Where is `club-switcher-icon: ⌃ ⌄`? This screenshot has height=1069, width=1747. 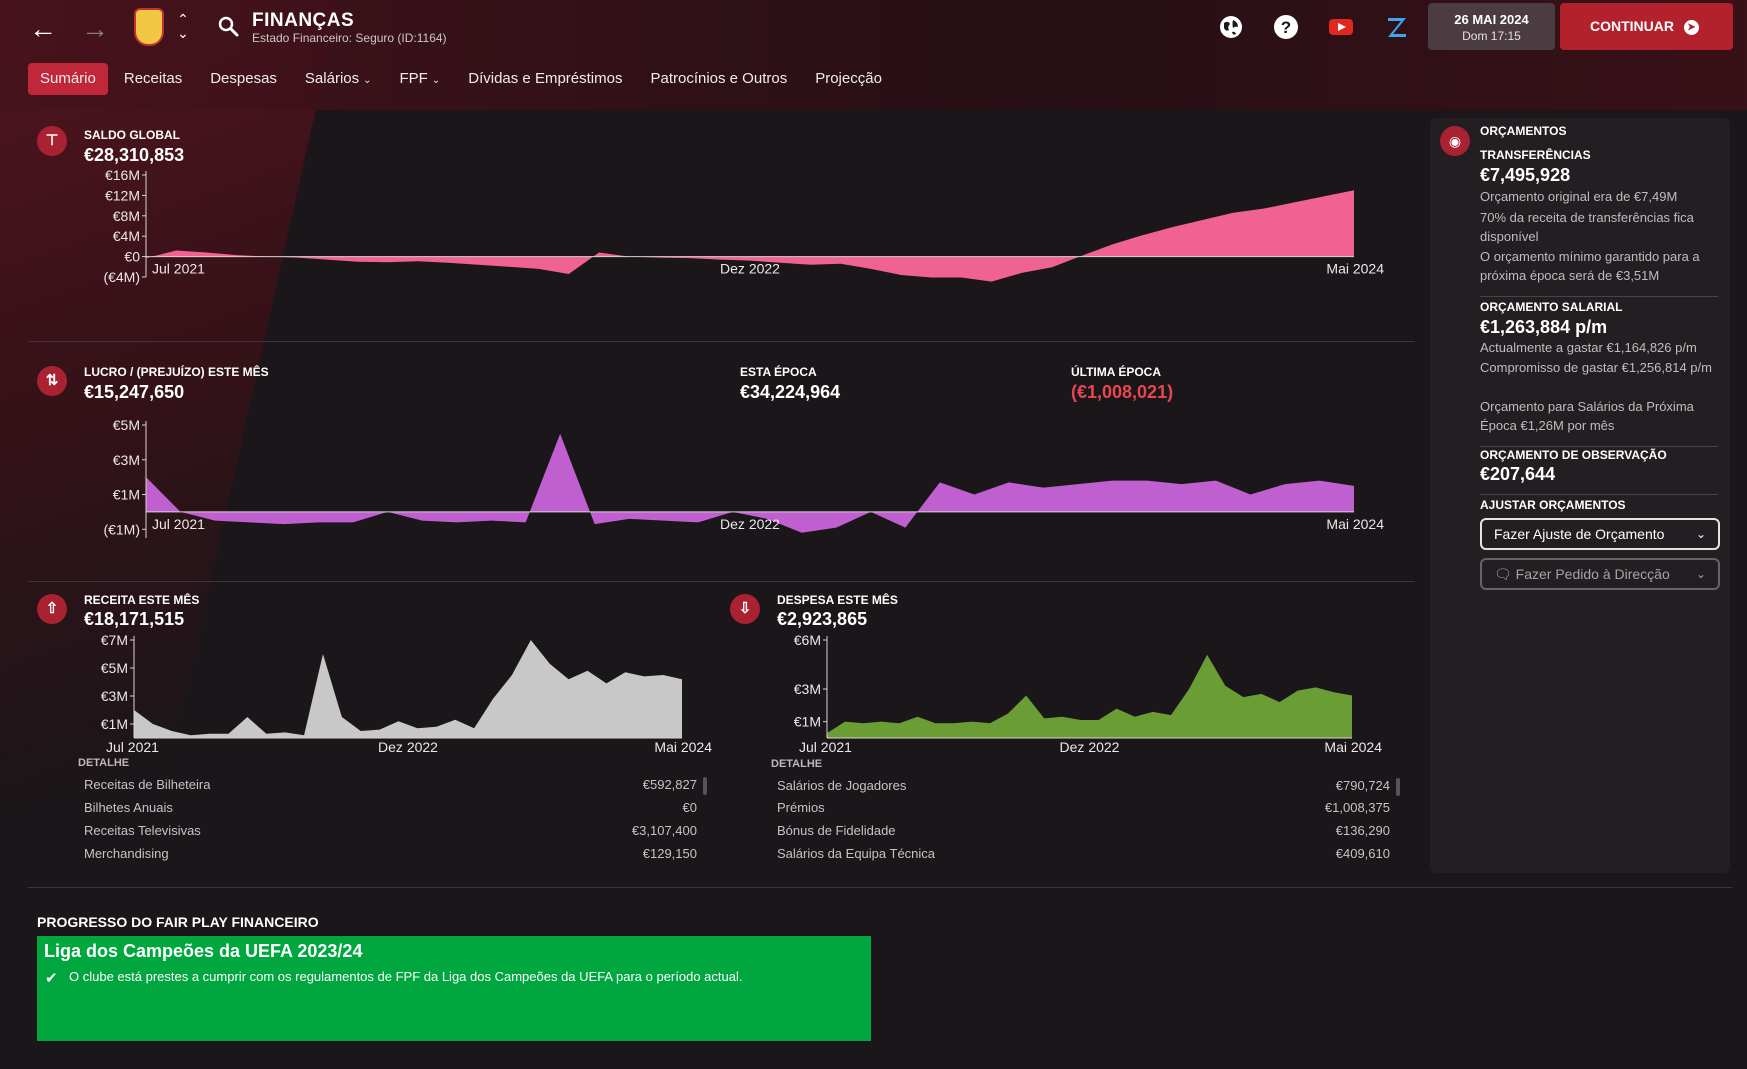
club-switcher-icon: ⌃ ⌄ is located at coordinates (183, 26).